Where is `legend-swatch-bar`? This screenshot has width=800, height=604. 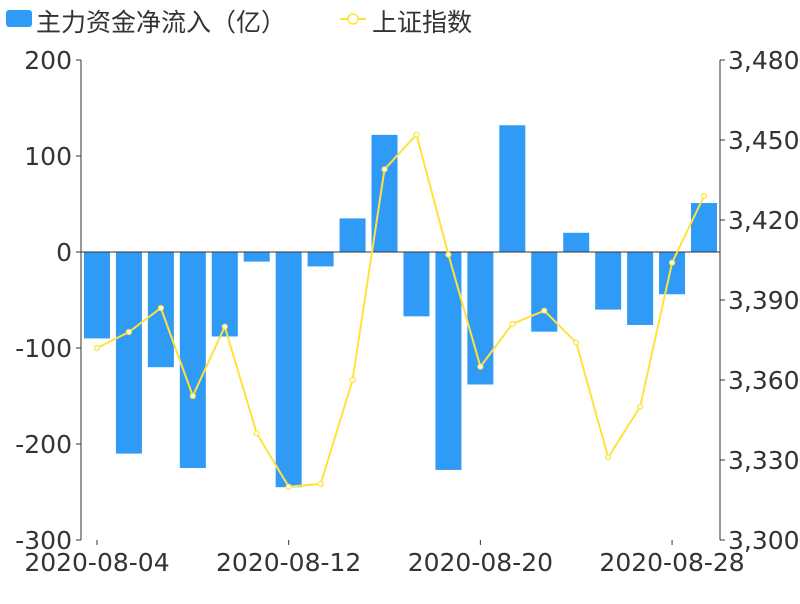 legend-swatch-bar is located at coordinates (19, 18).